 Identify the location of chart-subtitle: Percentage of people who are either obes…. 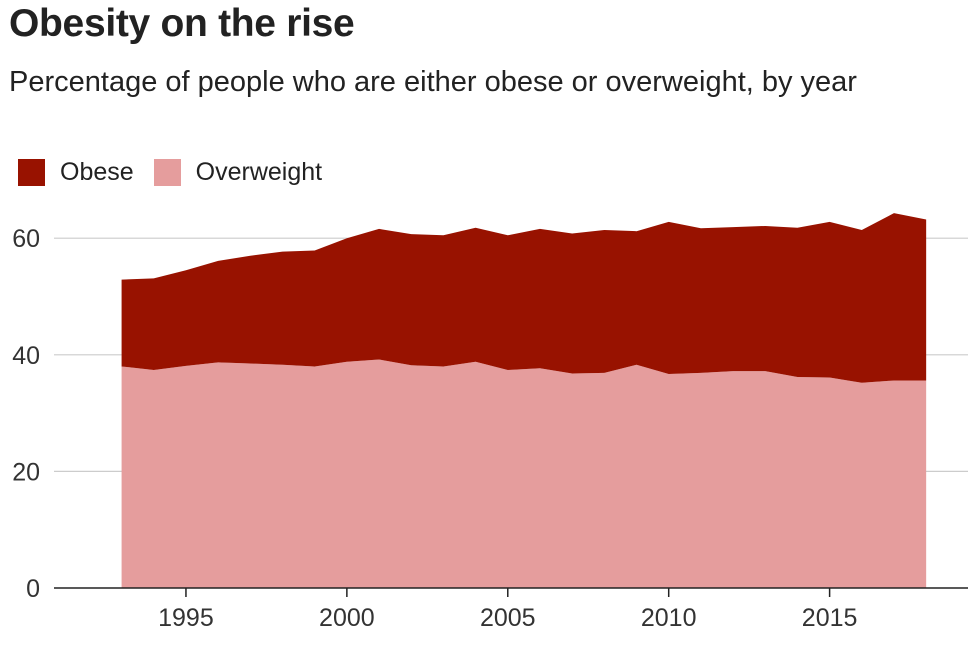
(433, 82).